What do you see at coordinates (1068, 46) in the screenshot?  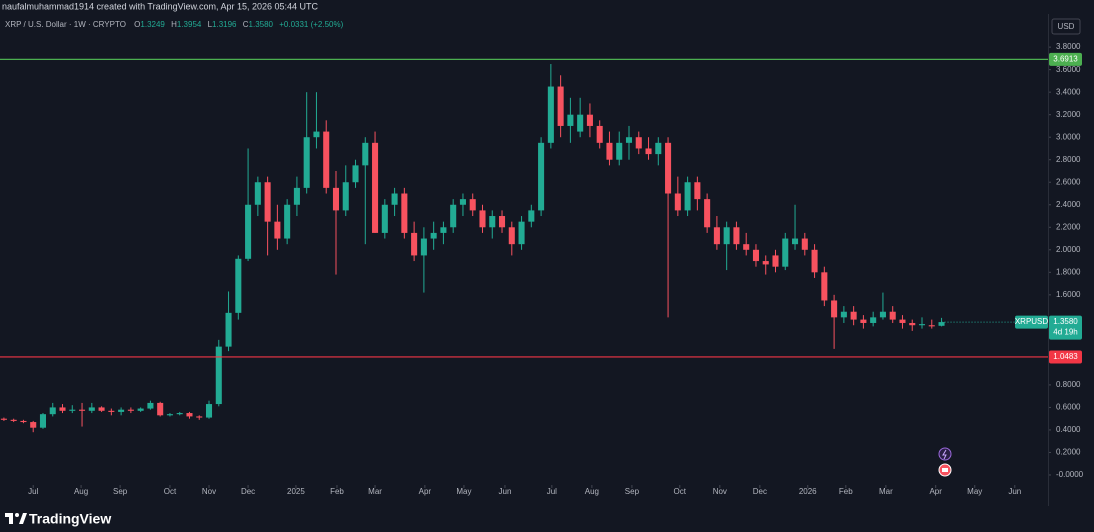 I see `y-tick-label: 3.8000` at bounding box center [1068, 46].